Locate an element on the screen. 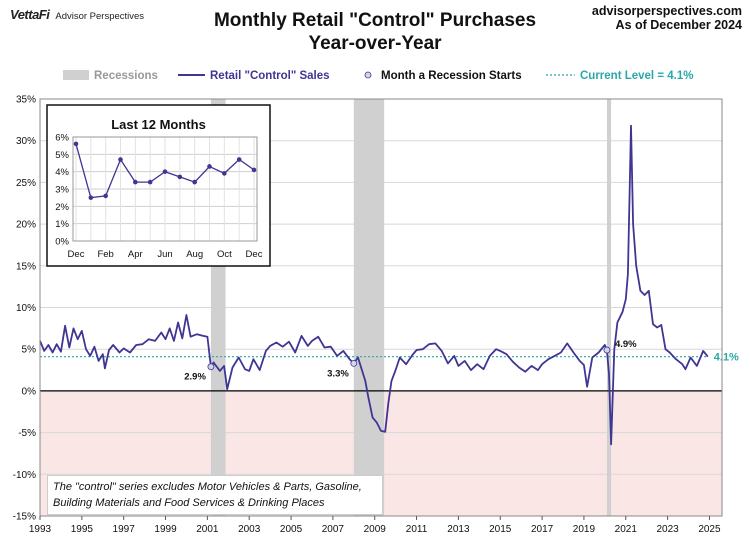 Image resolution: width=750 pixels, height=544 pixels. legend-recession-start-marker is located at coordinates (368, 75).